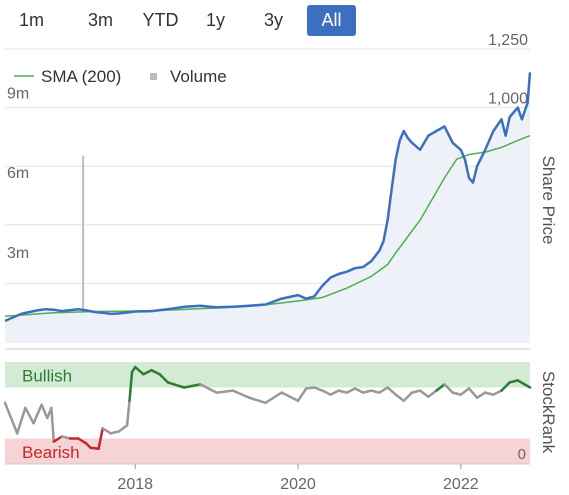 The image size is (569, 495). I want to click on legend-volume-swatch, so click(153, 76).